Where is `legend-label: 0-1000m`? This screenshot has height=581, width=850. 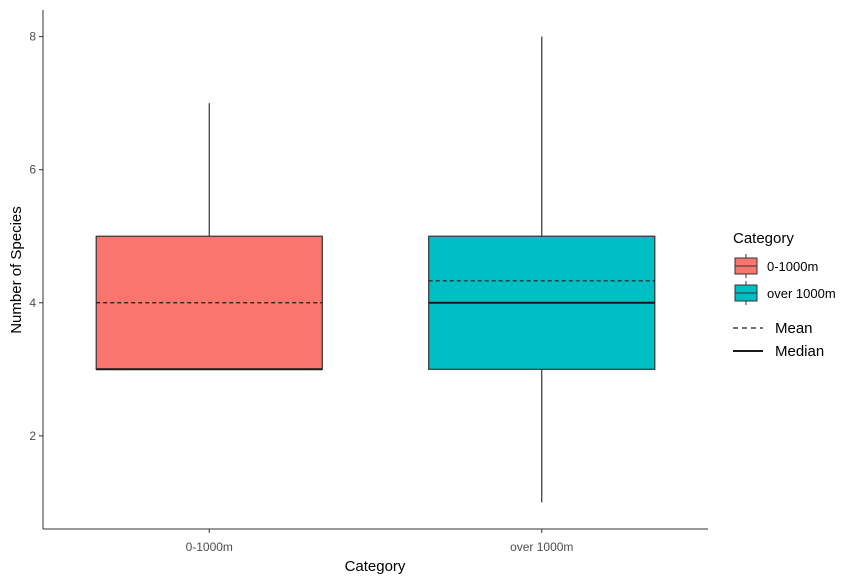
legend-label: 0-1000m is located at coordinates (792, 266).